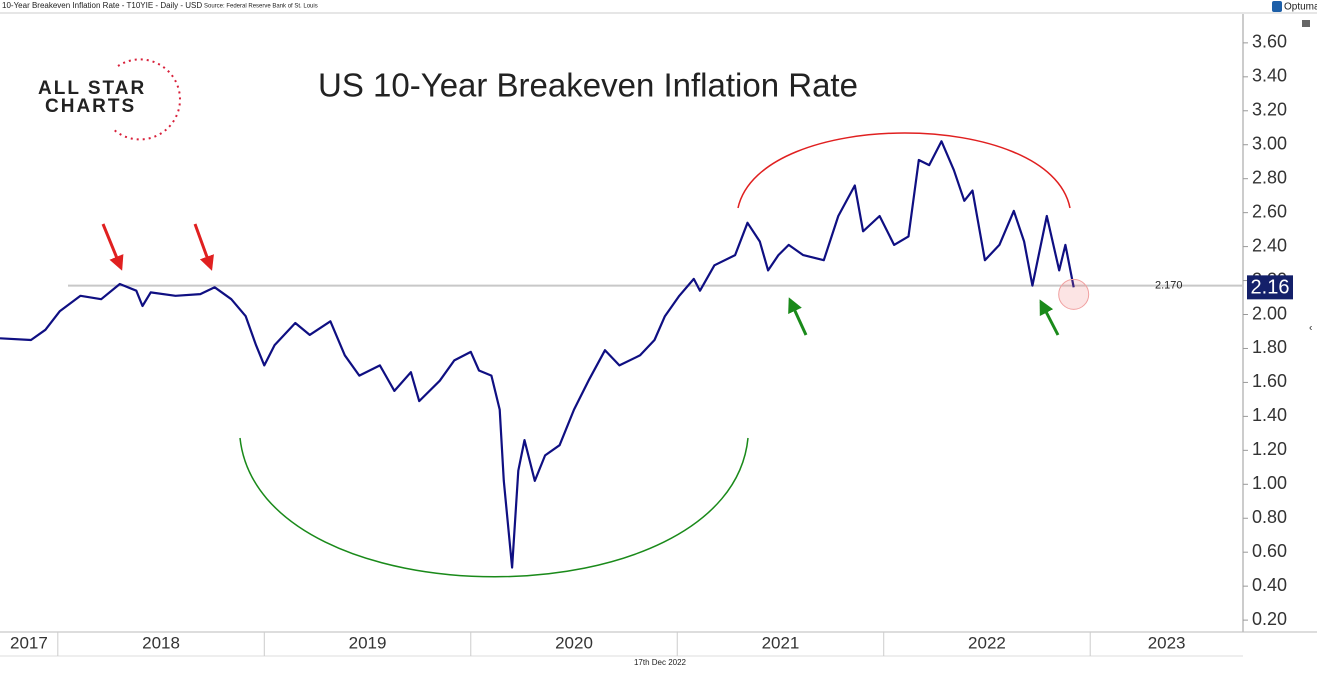  I want to click on collapse-icon: ‹, so click(1310, 328).